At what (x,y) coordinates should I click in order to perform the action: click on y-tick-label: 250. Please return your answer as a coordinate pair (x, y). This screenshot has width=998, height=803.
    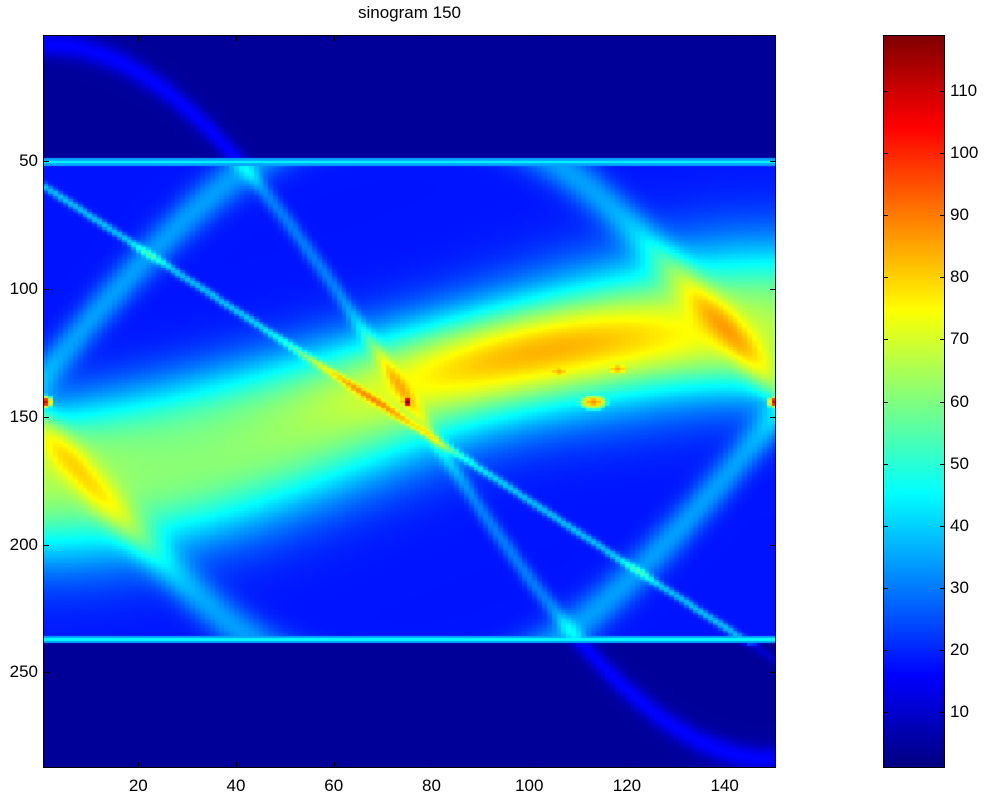
    Looking at the image, I should click on (23, 672).